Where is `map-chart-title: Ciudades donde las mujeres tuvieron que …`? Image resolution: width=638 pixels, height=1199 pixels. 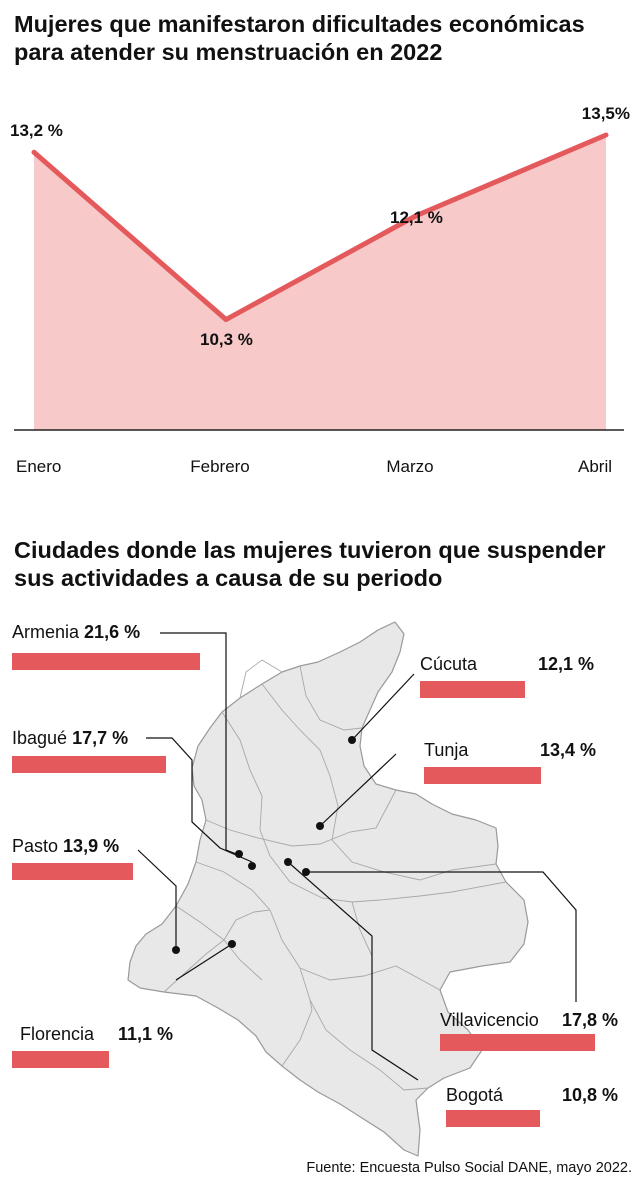
map-chart-title: Ciudades donde las mujeres tuvieron que … is located at coordinates (310, 564).